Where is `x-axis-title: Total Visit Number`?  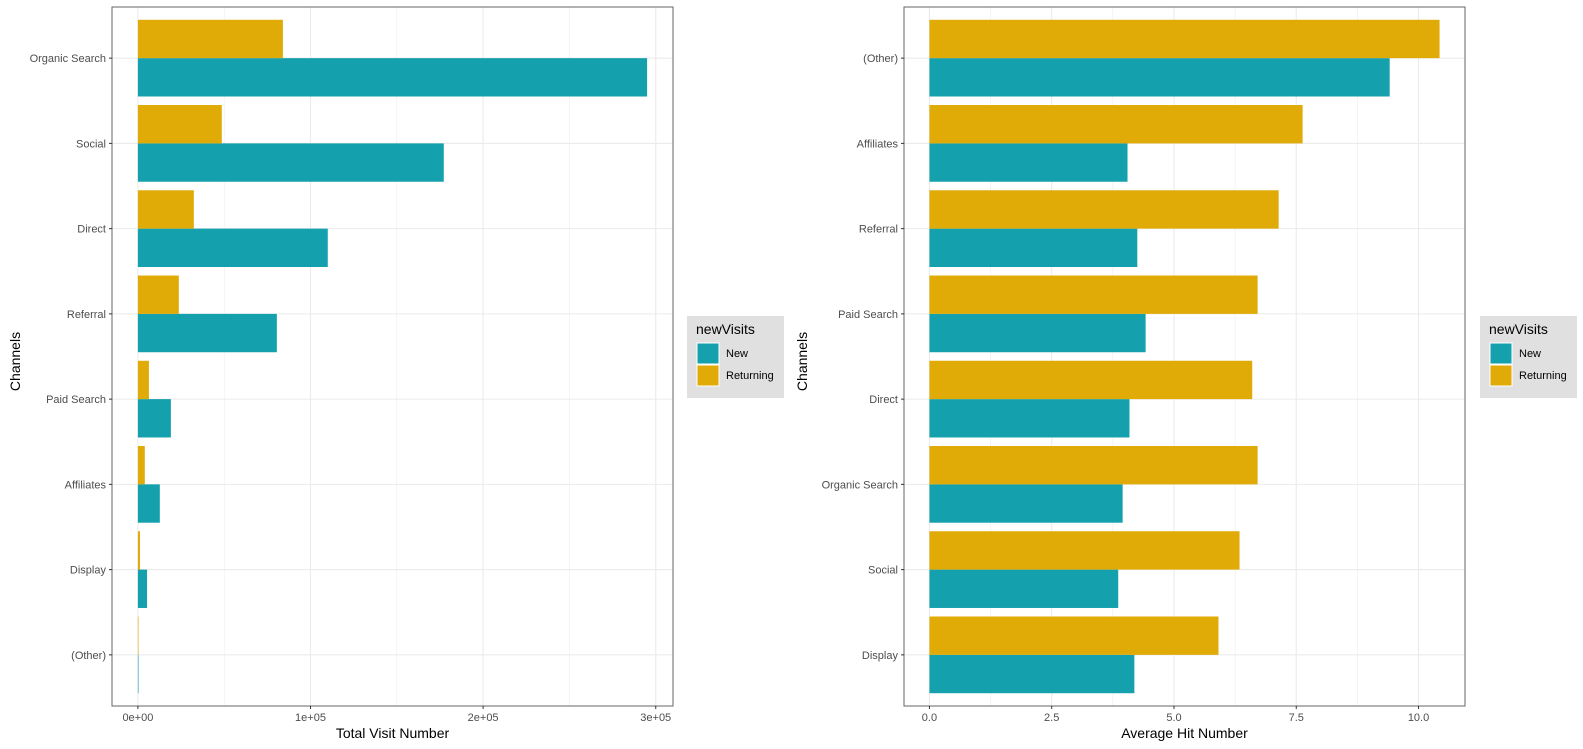 x-axis-title: Total Visit Number is located at coordinates (393, 733).